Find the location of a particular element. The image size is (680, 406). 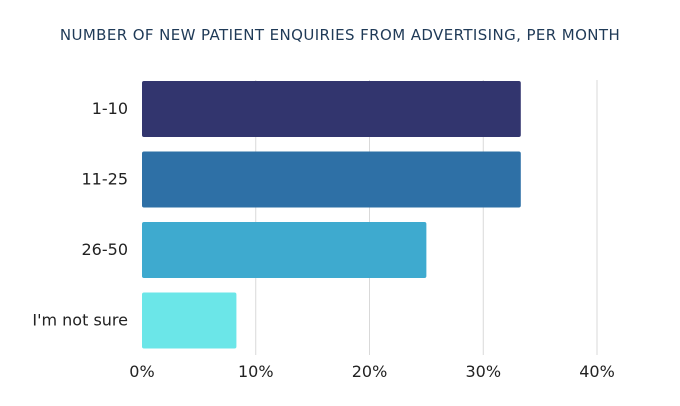

bar-i-m-not-sure is located at coordinates (189, 320).